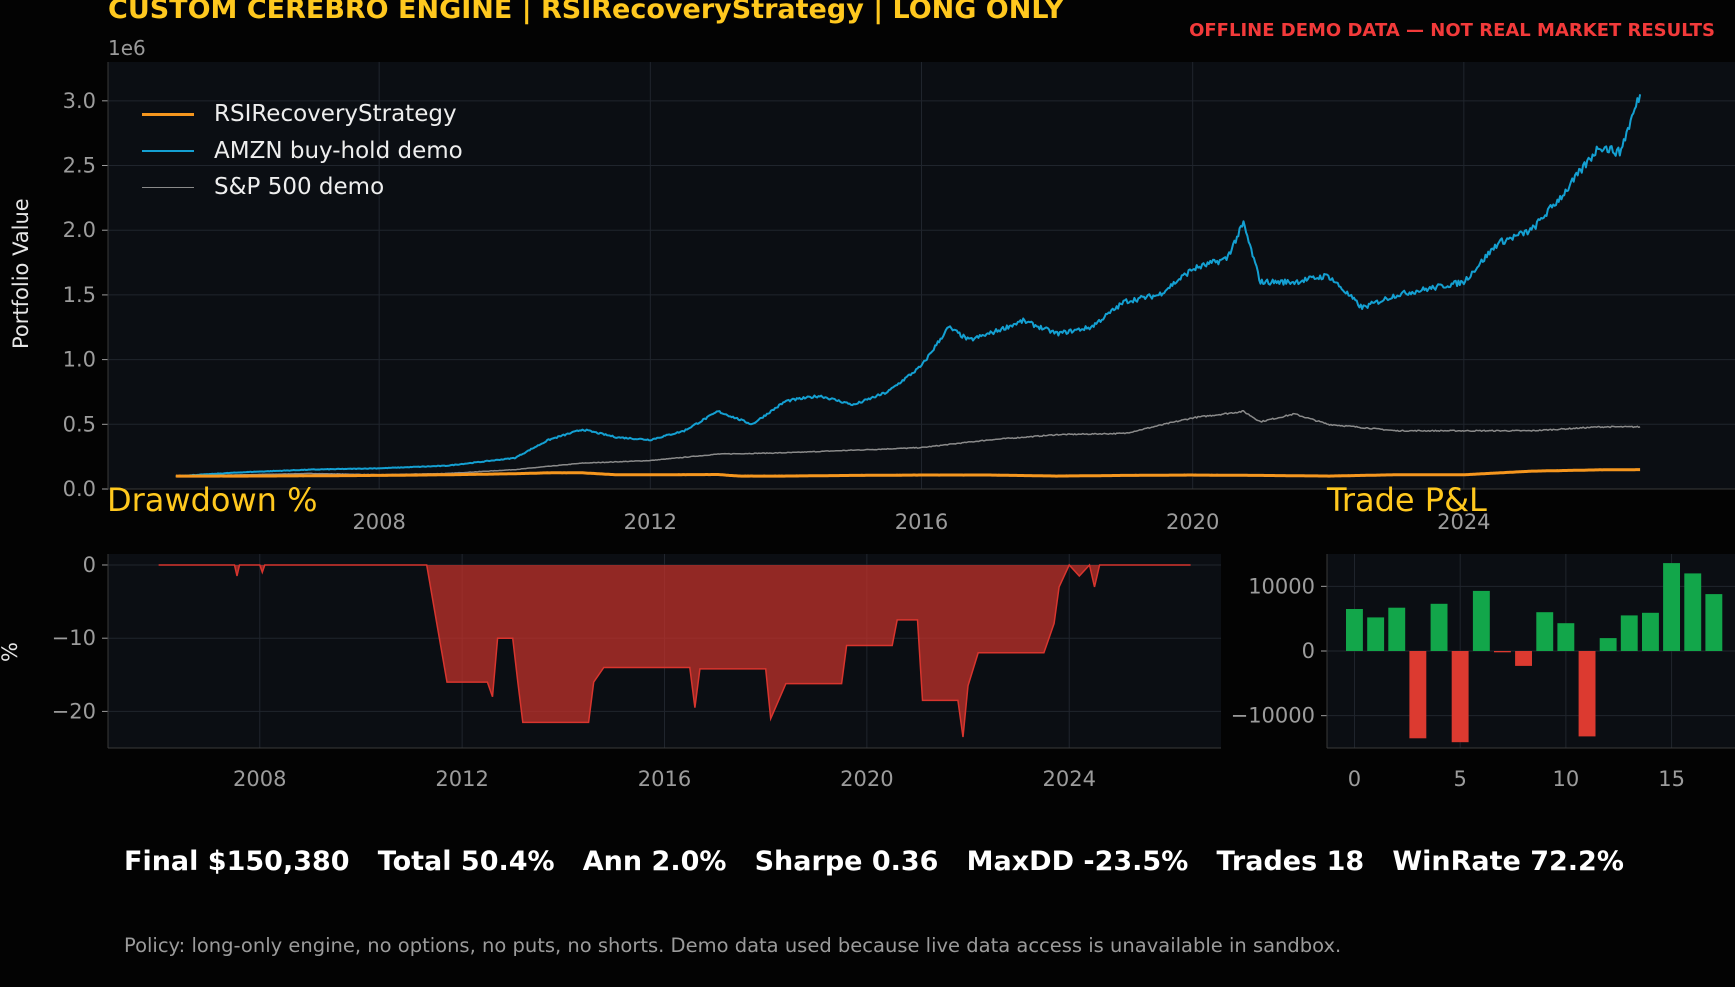 The height and width of the screenshot is (987, 1735). Describe the element at coordinates (461, 779) in the screenshot. I see `drawdown-x-tick-label: 2012` at that location.